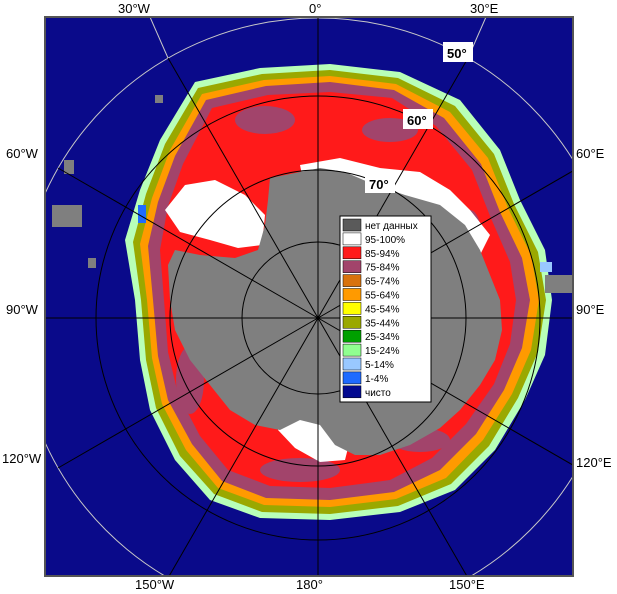 This screenshot has height=594, width=617. Describe the element at coordinates (376, 379) in the screenshot. I see `legend-label: 1-4%` at that location.